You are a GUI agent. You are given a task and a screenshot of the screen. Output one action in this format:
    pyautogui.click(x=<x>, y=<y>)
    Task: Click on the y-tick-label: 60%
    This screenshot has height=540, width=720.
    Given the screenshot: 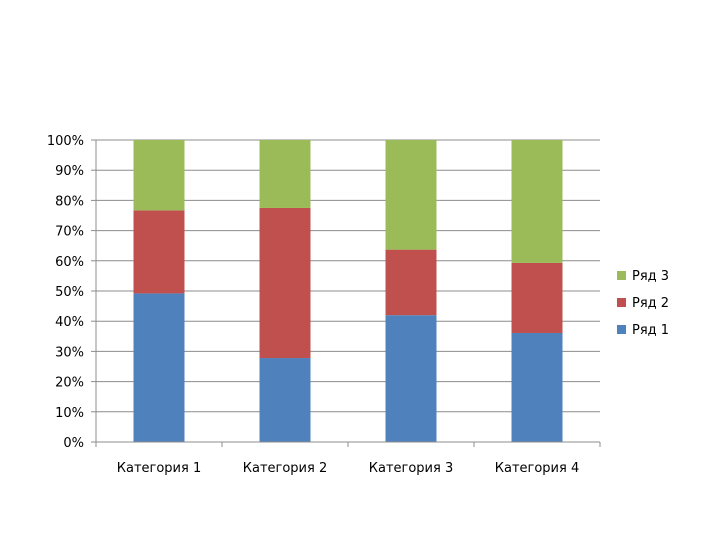 What is the action you would take?
    pyautogui.click(x=69, y=262)
    